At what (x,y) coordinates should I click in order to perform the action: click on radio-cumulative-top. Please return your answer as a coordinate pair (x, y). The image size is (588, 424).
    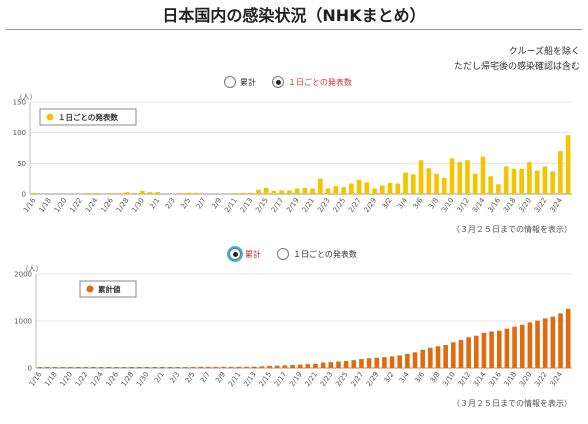
    Looking at the image, I should click on (230, 82).